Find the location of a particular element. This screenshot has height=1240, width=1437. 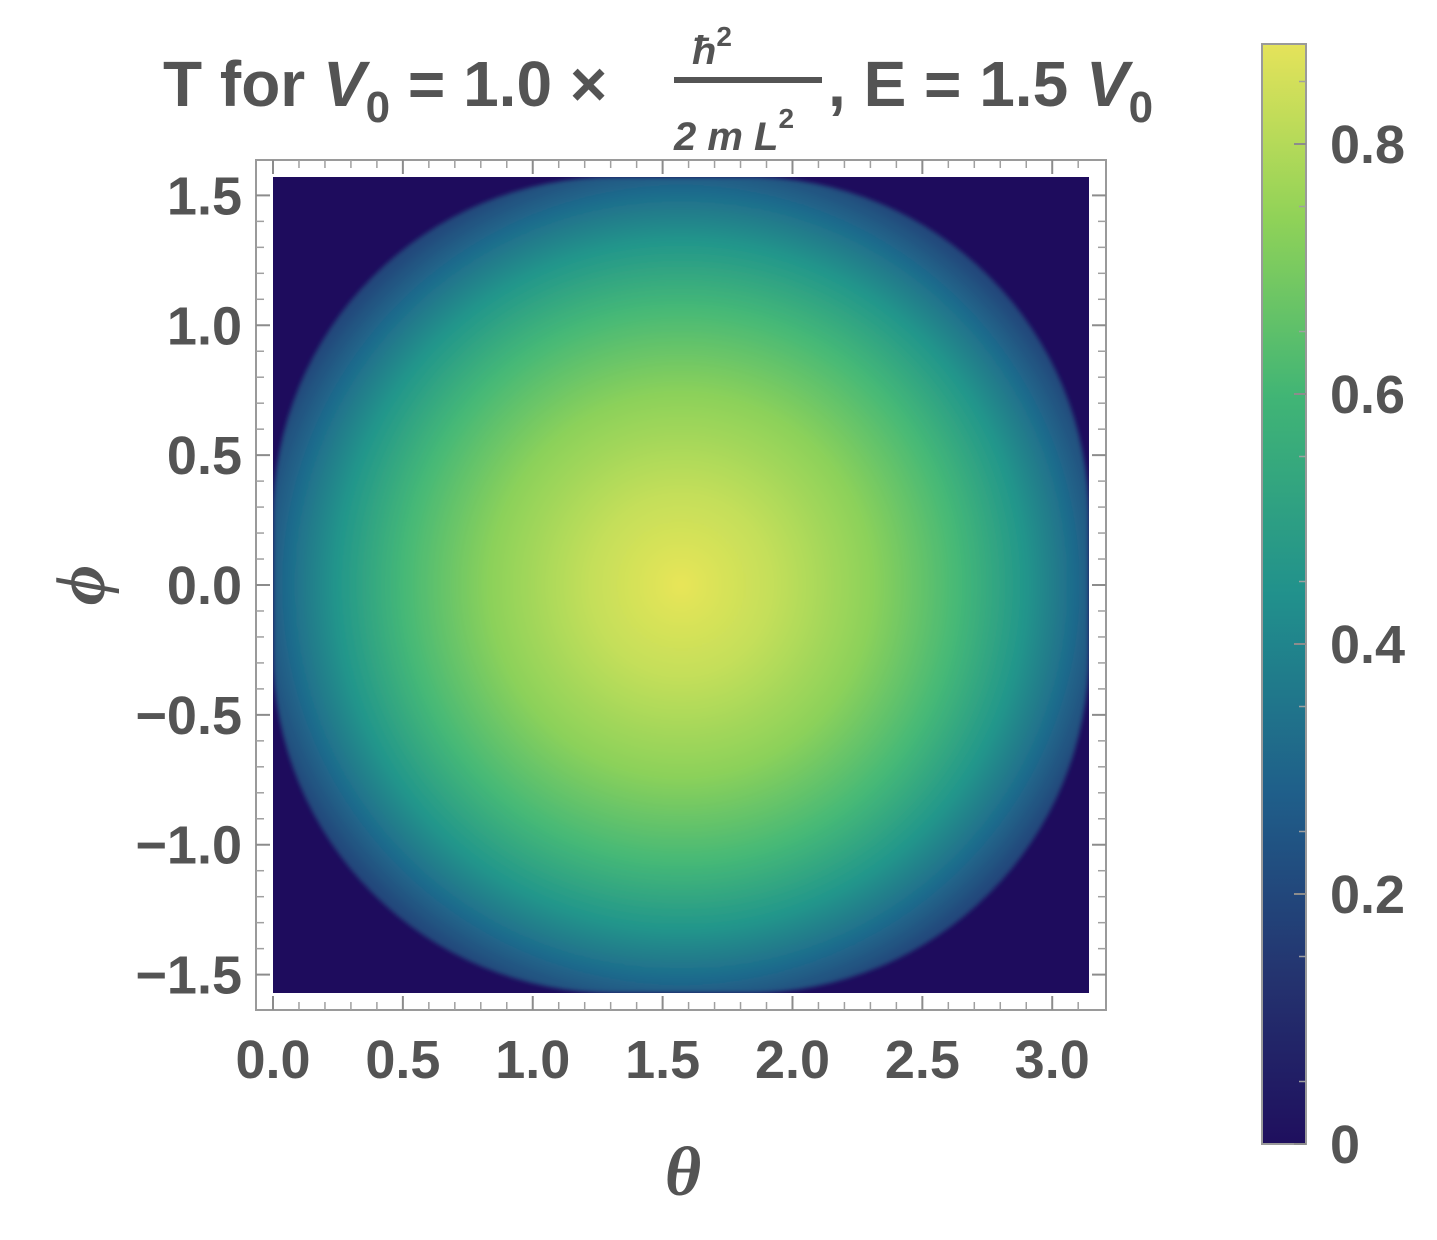

x-tick-label: 3.0 is located at coordinates (1052, 1060).